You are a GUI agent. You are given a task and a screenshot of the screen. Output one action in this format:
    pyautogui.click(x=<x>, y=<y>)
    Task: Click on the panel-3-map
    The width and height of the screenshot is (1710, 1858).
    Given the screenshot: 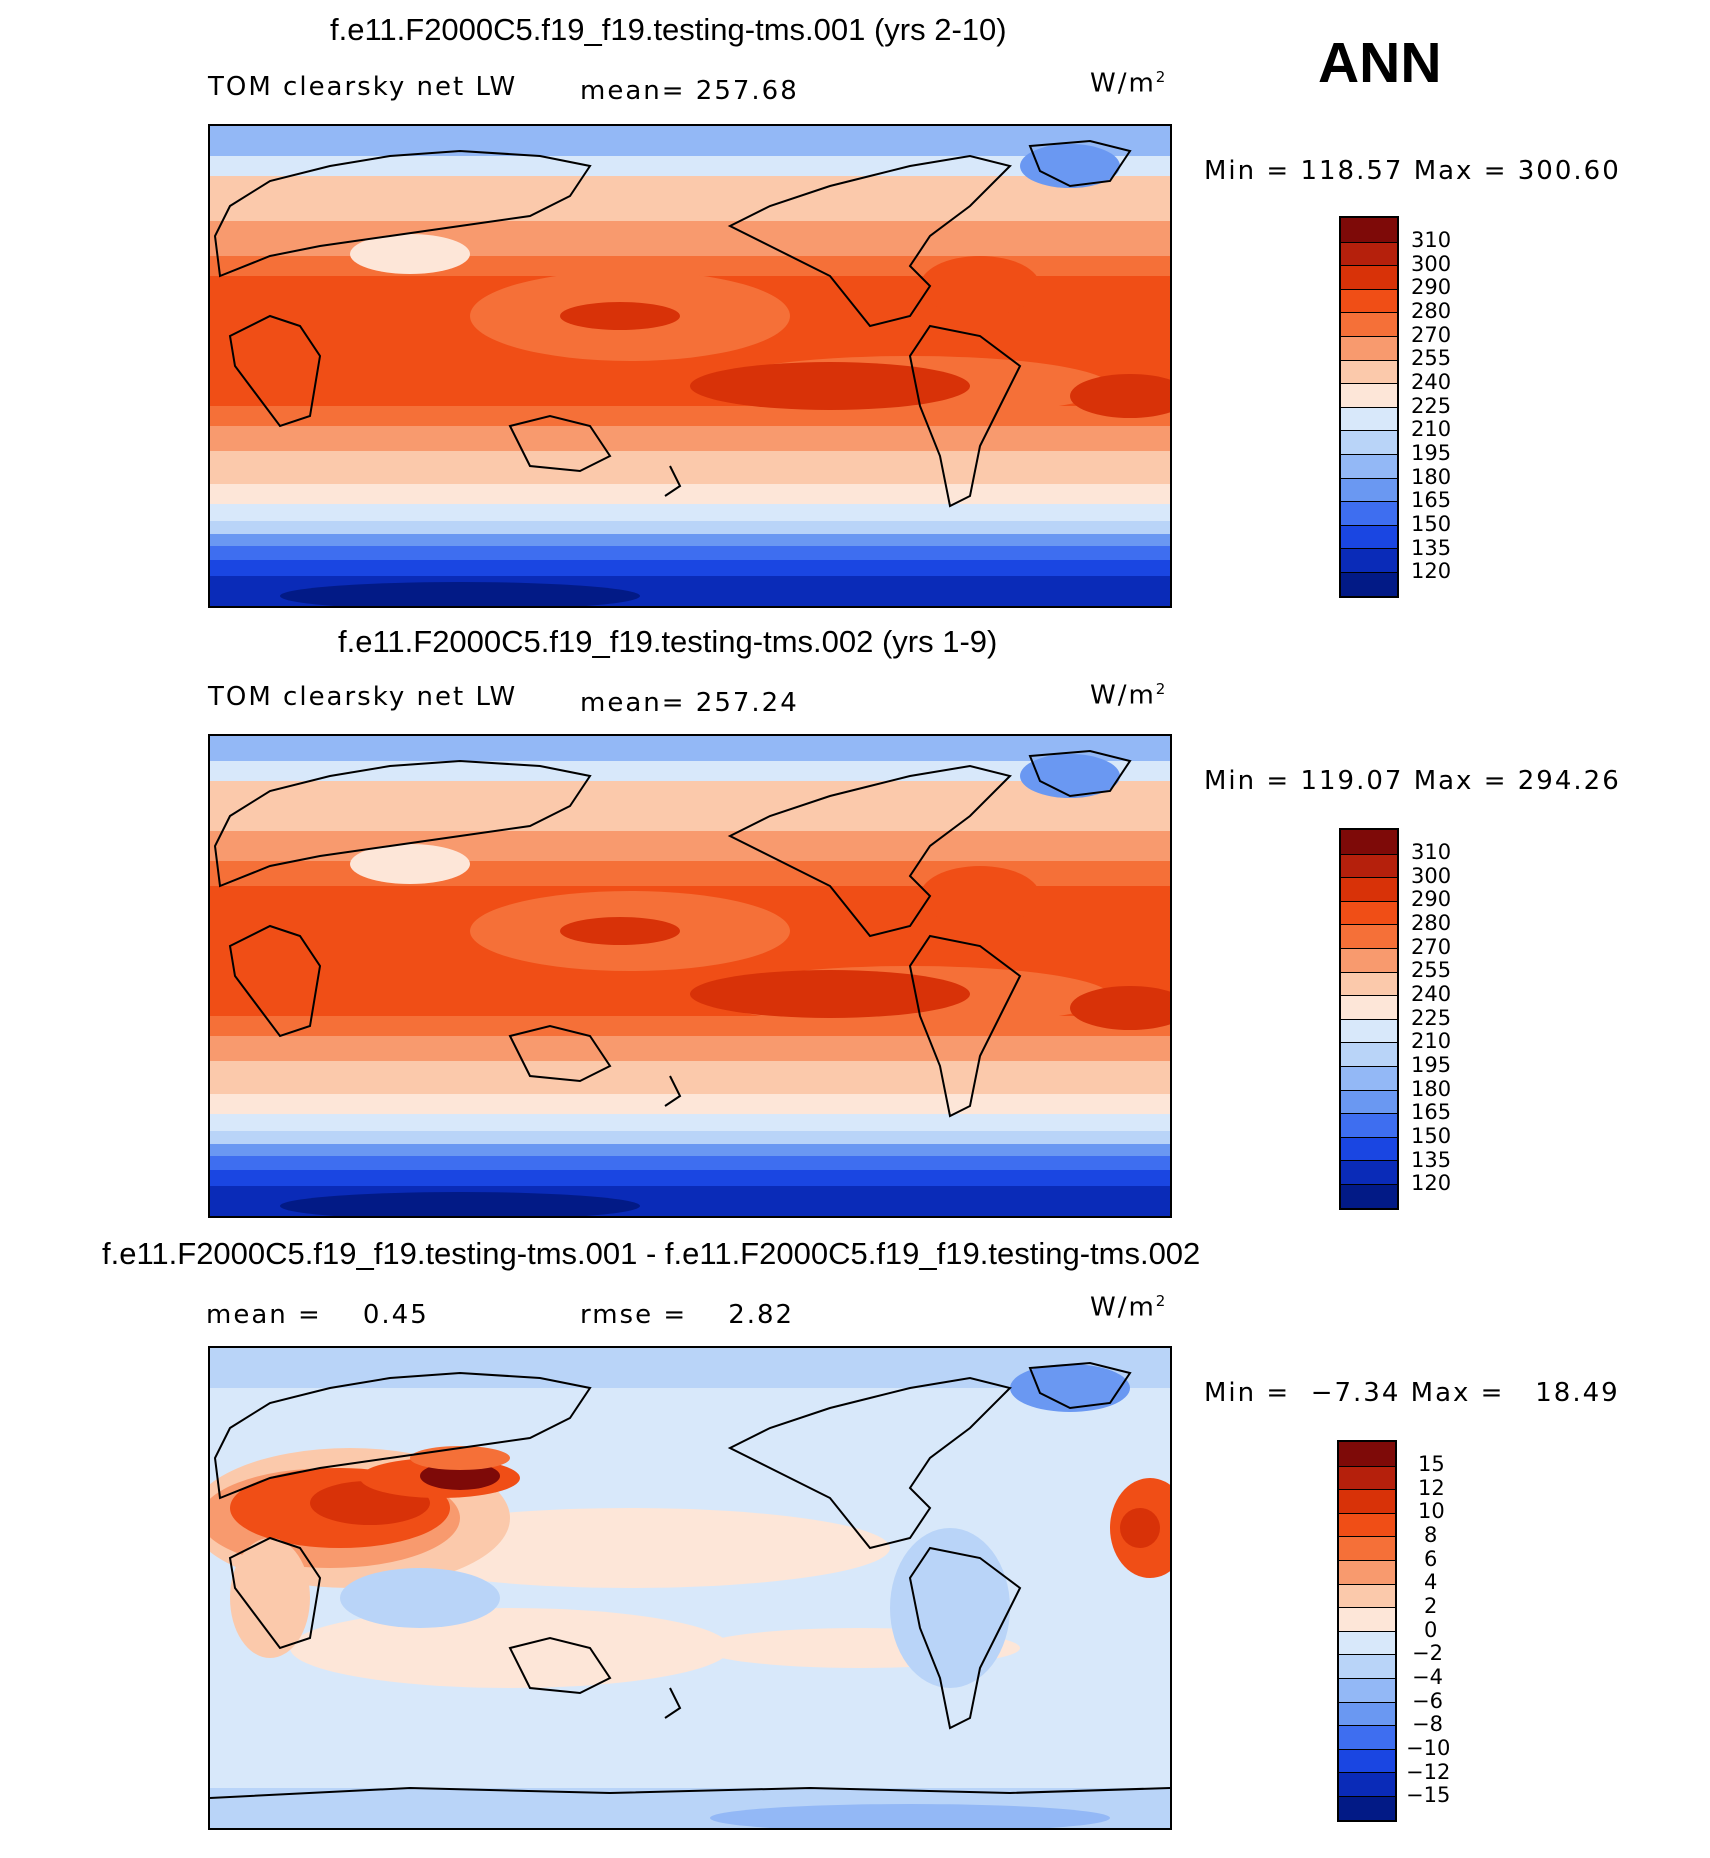 What is the action you would take?
    pyautogui.click(x=690, y=1588)
    